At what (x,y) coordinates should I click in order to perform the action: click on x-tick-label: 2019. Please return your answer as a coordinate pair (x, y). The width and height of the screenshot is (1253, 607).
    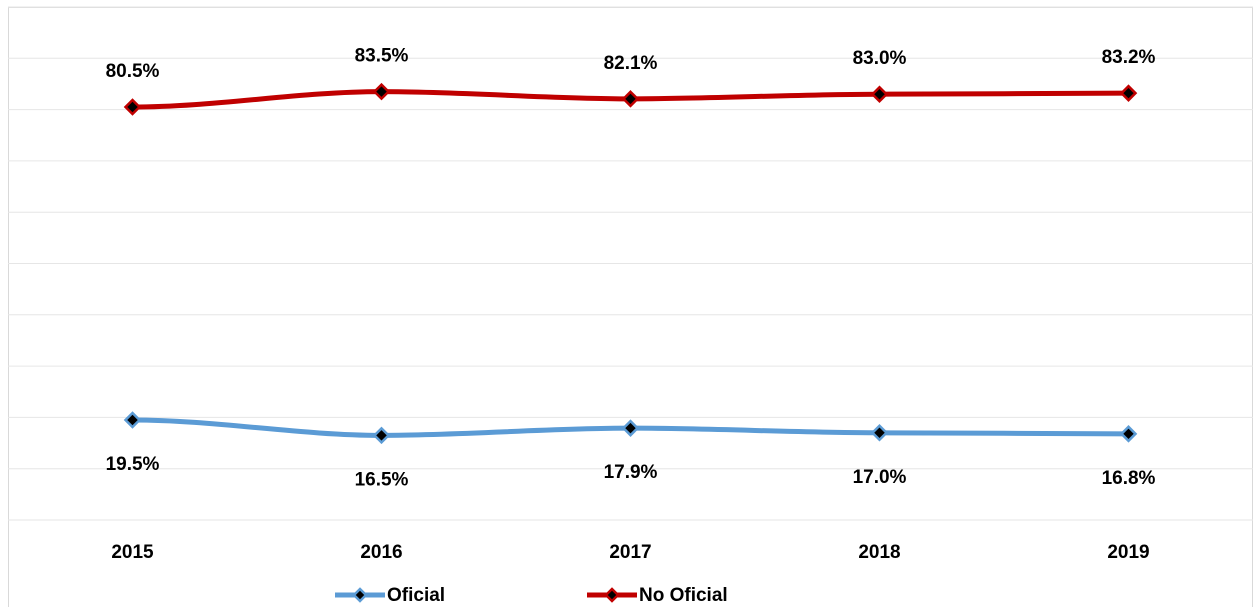
    Looking at the image, I should click on (1128, 552).